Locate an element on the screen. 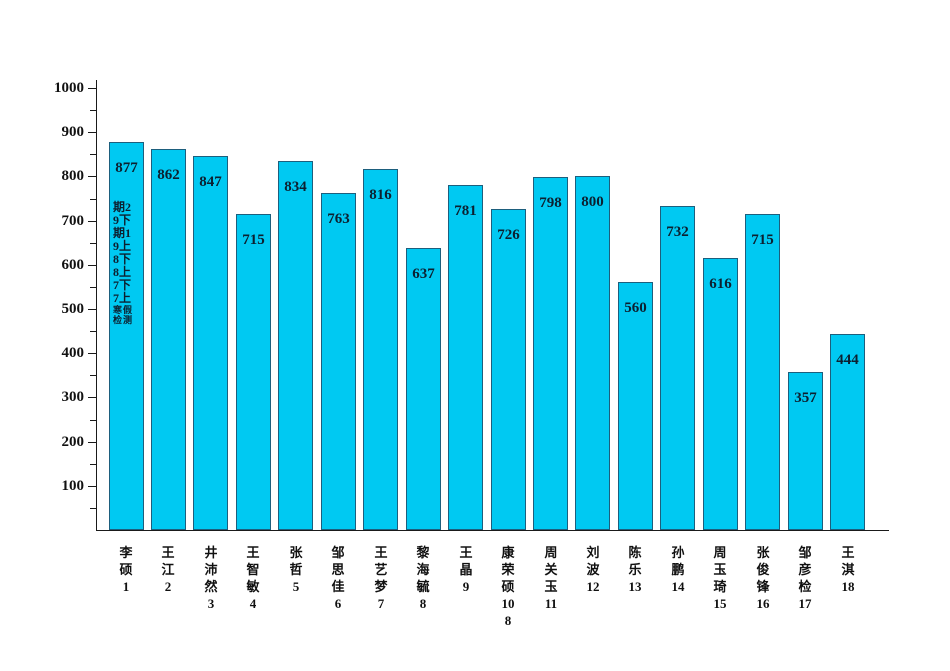 This screenshot has width=950, height=671. y-axis-tick-label: 300 is located at coordinates (73, 397).